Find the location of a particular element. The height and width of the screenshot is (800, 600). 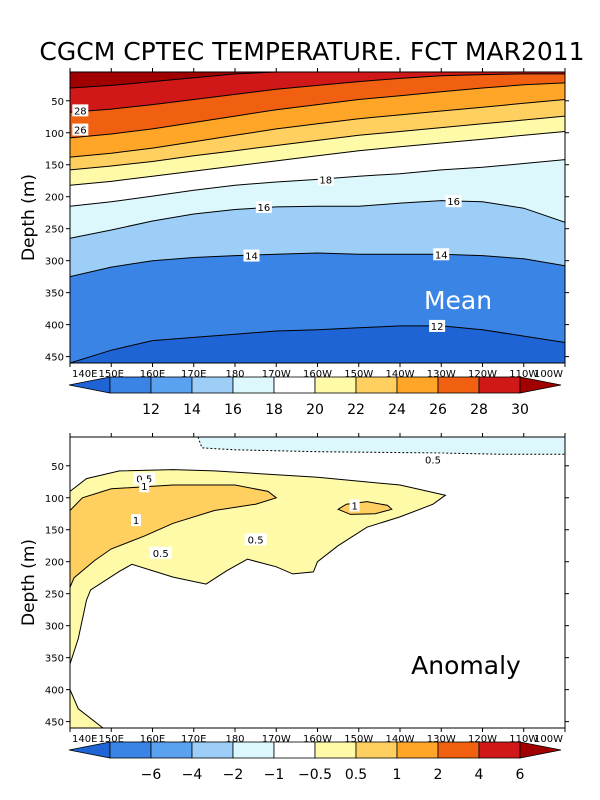

contour-label-2: 18 is located at coordinates (325, 179).